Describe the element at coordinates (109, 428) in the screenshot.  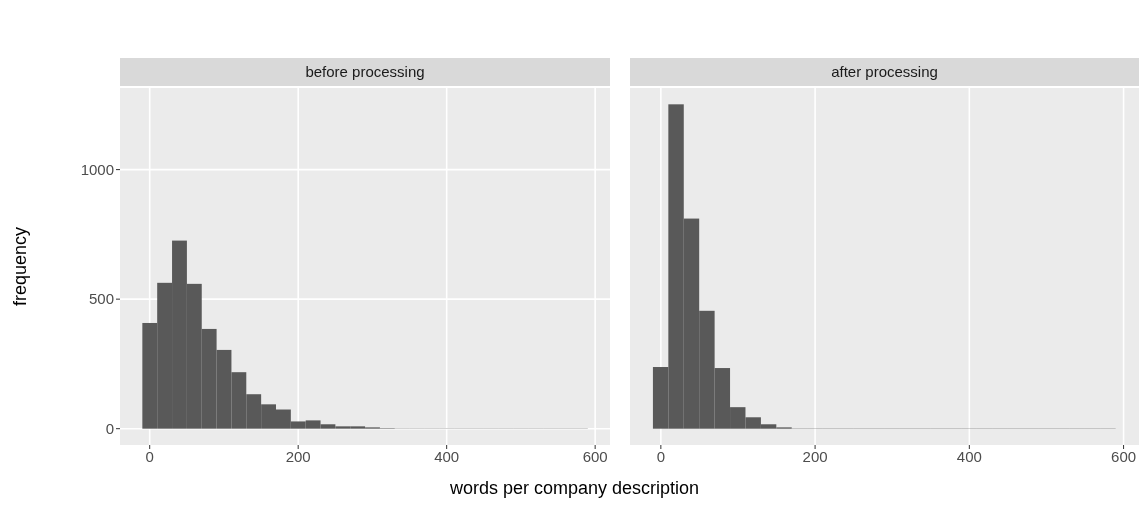
I see `y-tick-label: 0` at that location.